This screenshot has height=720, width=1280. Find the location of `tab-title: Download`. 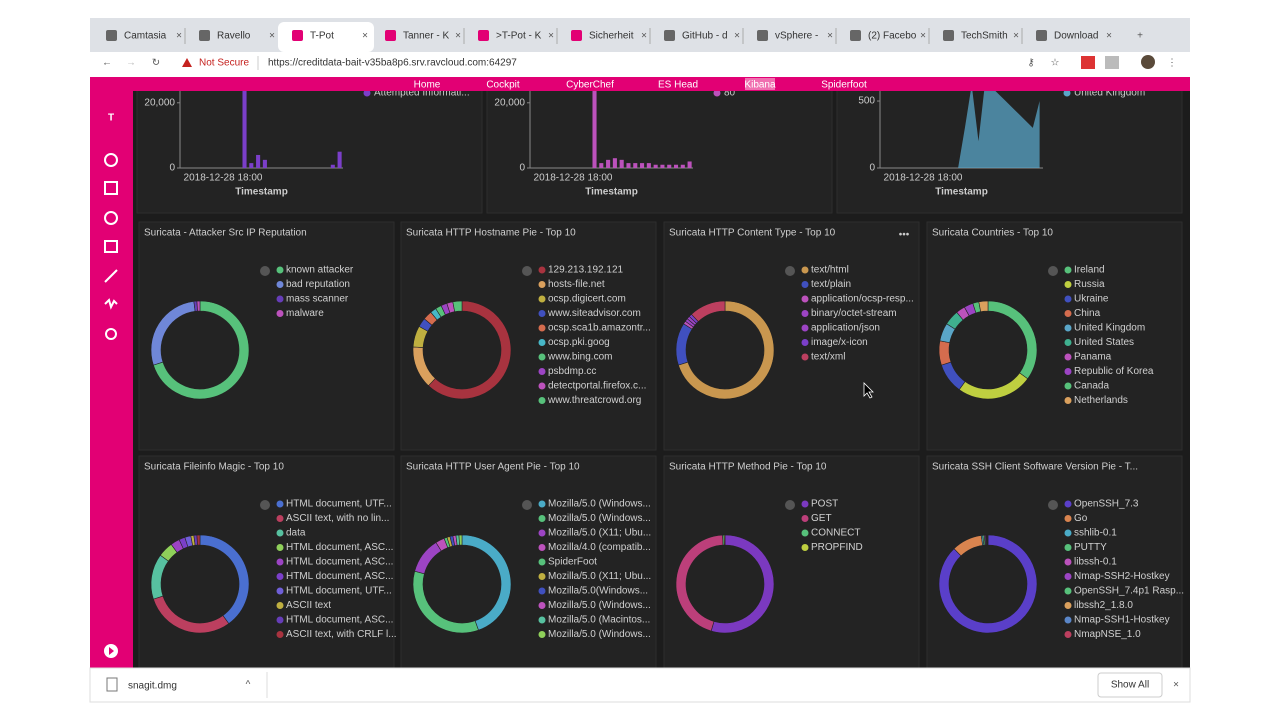

tab-title: Download is located at coordinates (1076, 36).